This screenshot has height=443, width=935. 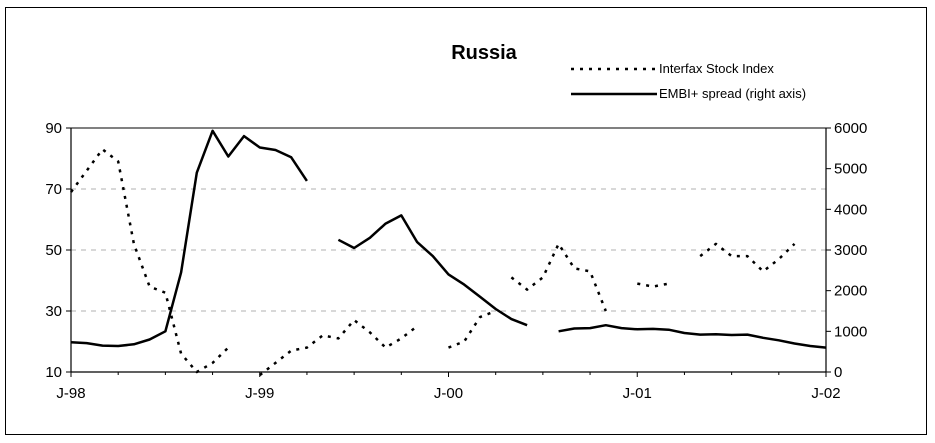 What do you see at coordinates (53, 189) in the screenshot?
I see `left-tick-label-70: 70` at bounding box center [53, 189].